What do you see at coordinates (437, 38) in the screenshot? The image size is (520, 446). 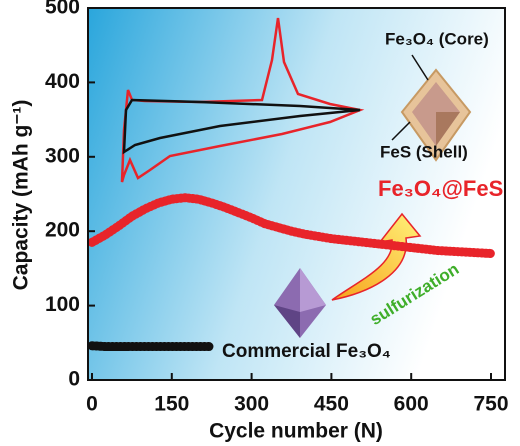 I see `core-label: Fe₃O₄ (Core)` at bounding box center [437, 38].